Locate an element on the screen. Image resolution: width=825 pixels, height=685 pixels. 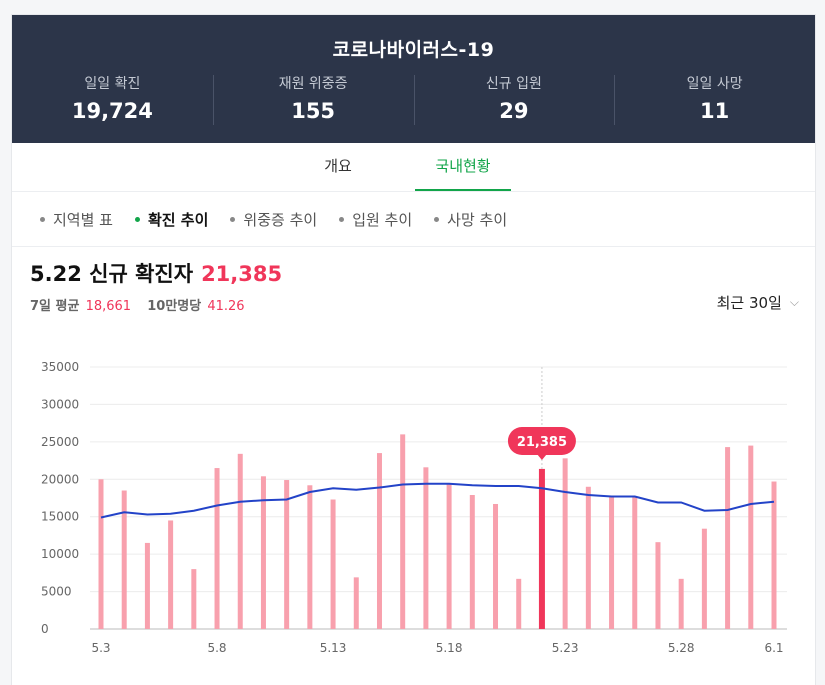
avg-label: 7일 평균 is located at coordinates (55, 306).